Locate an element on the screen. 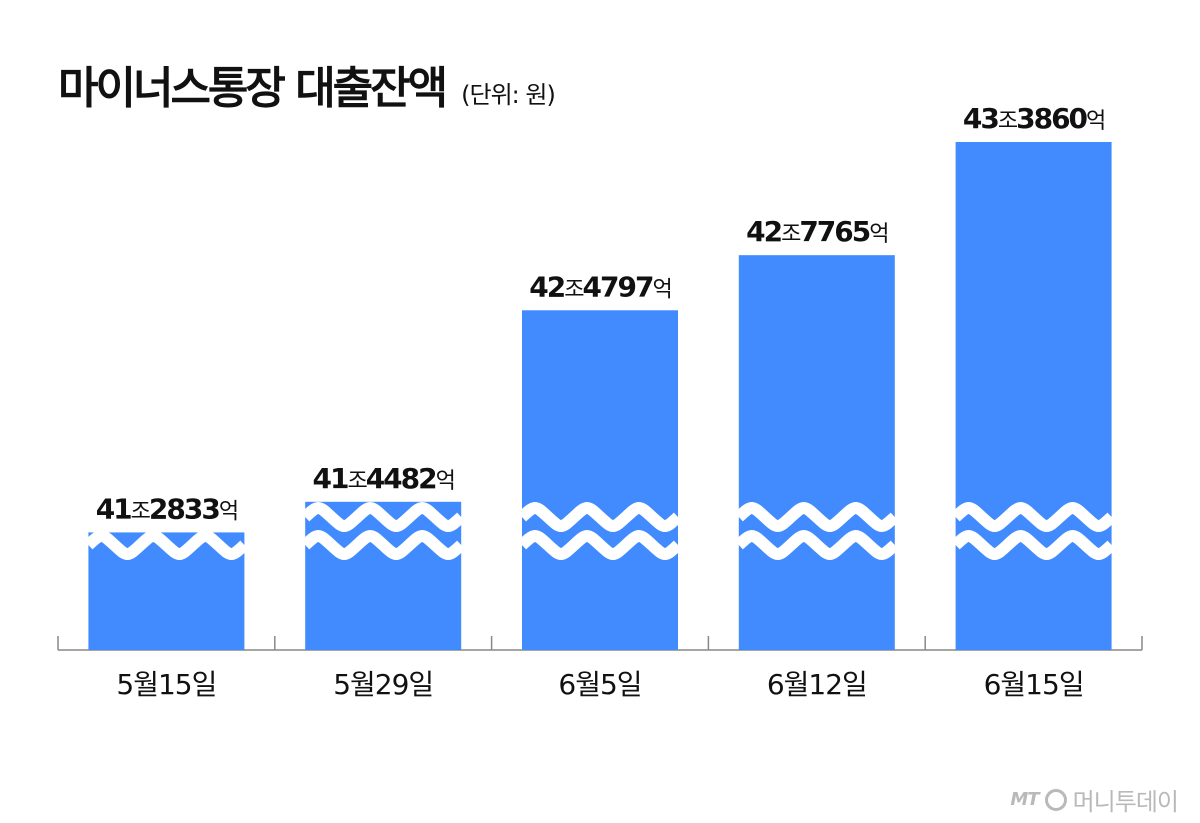 This screenshot has width=1200, height=823. chart-title-block: 마이너스통장 대출잔액 (단위: 원) is located at coordinates (307, 84).